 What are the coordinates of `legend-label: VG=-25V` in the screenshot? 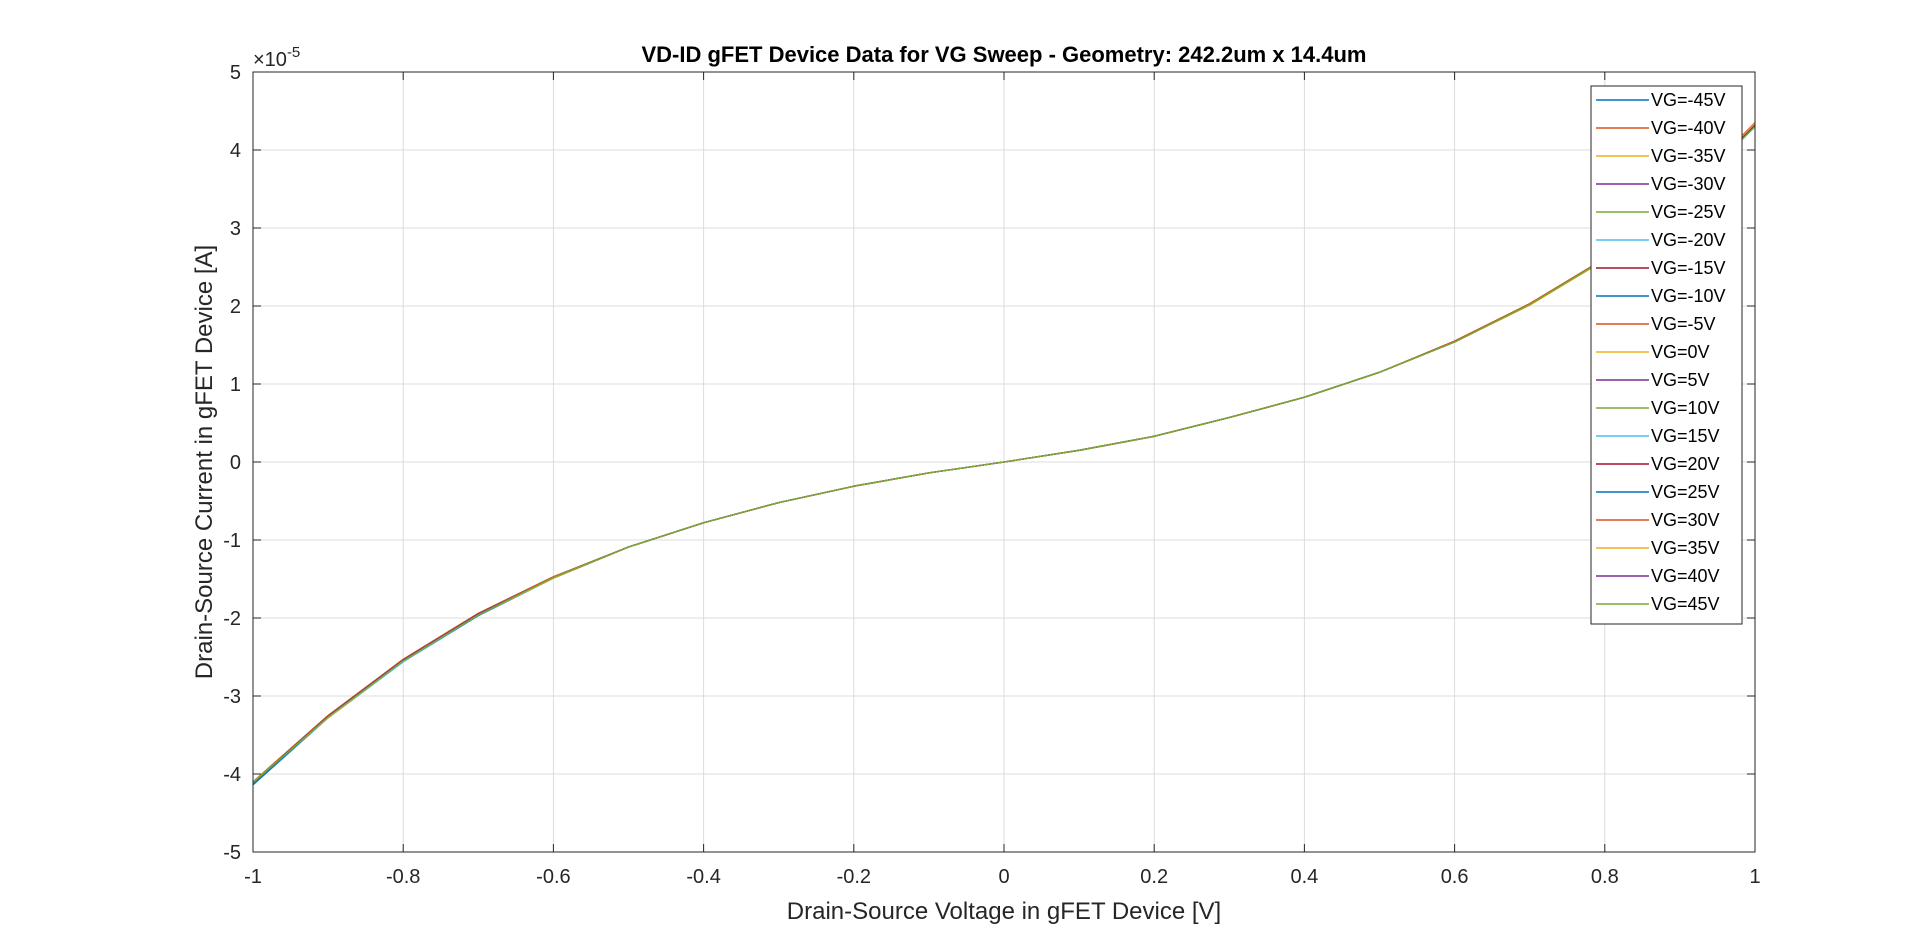 It's located at (1688, 212).